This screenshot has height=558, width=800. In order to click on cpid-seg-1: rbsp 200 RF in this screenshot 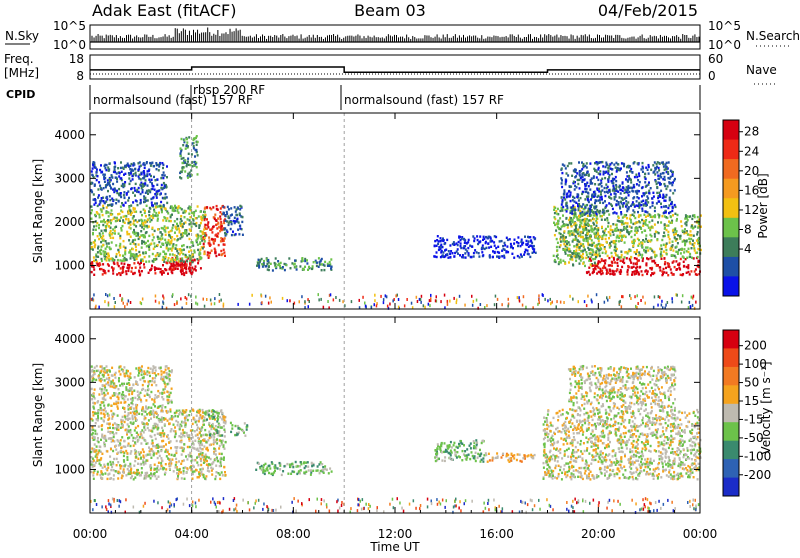, I will do `click(229, 90)`.